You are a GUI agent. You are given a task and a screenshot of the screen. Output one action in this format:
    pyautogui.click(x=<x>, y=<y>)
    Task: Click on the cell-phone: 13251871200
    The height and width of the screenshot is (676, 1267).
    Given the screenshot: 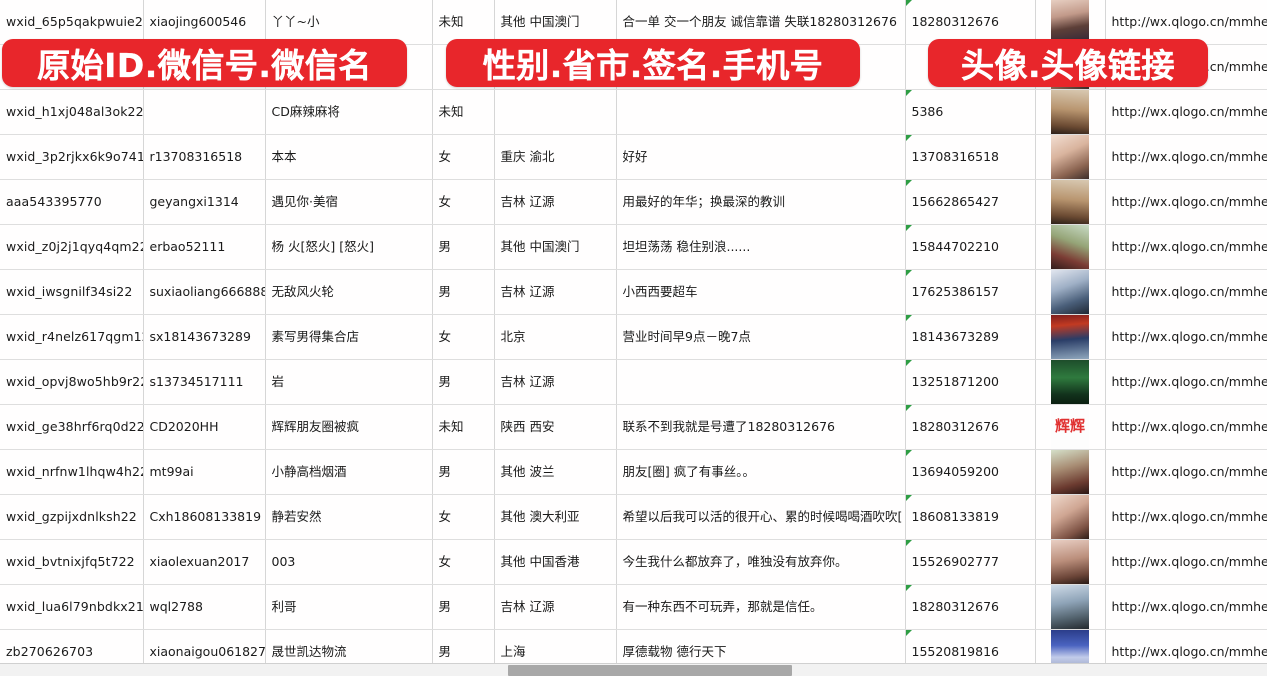 What is the action you would take?
    pyautogui.click(x=970, y=382)
    